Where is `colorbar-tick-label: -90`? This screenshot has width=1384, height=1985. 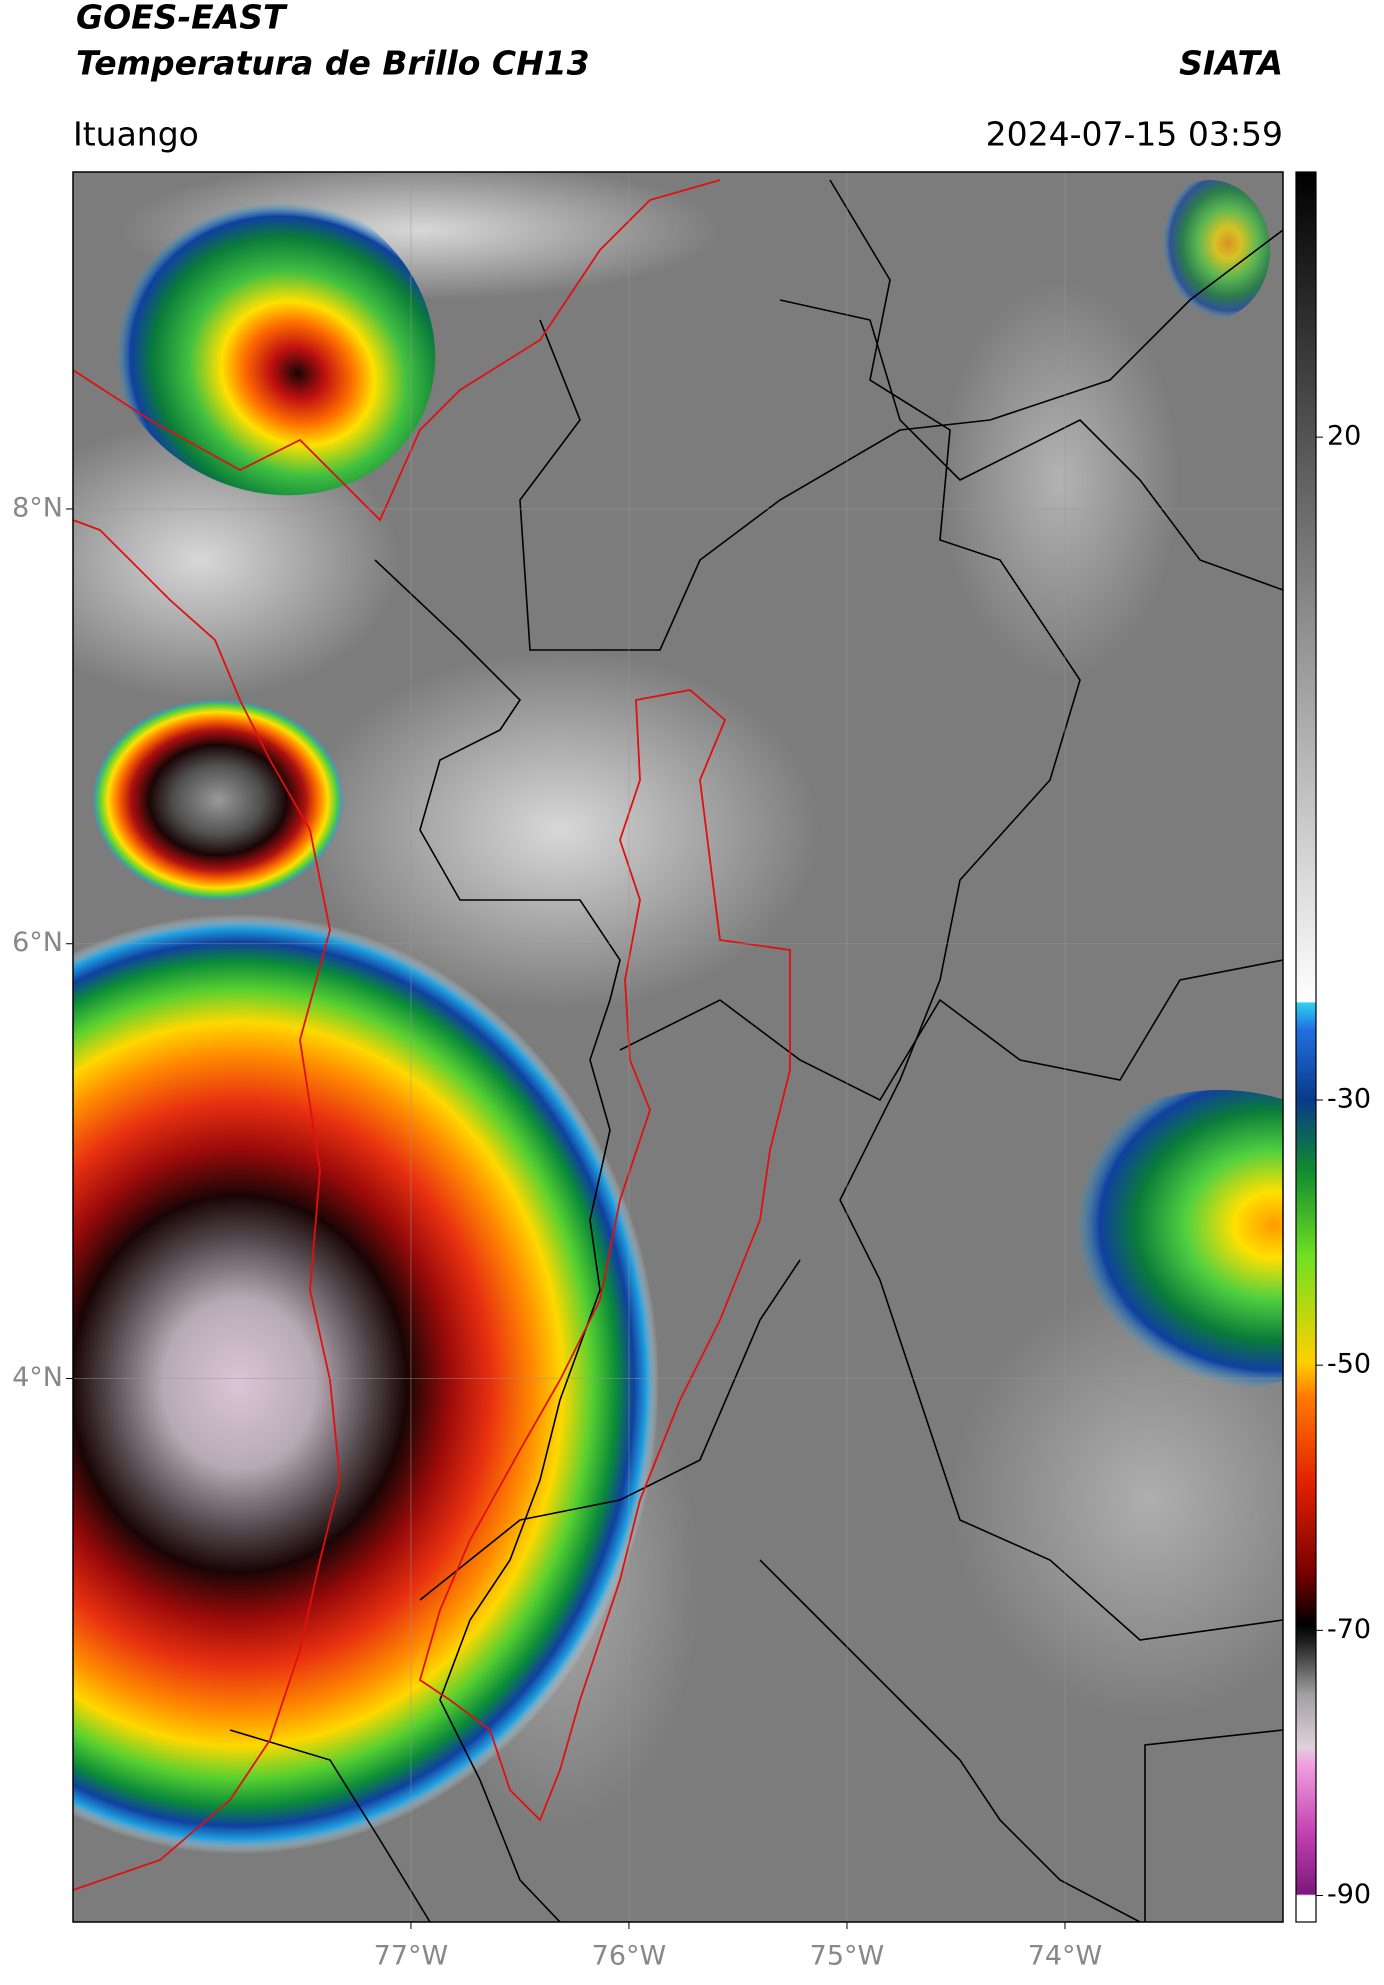
colorbar-tick-label: -90 is located at coordinates (1349, 1894).